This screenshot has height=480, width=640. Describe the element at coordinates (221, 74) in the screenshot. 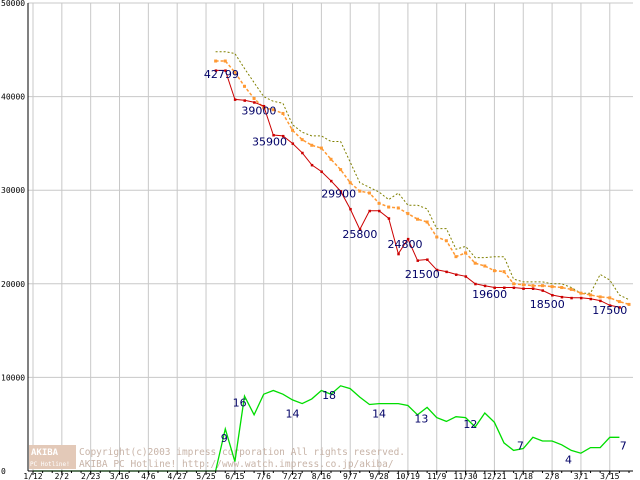

I see `data-label: 42799` at that location.